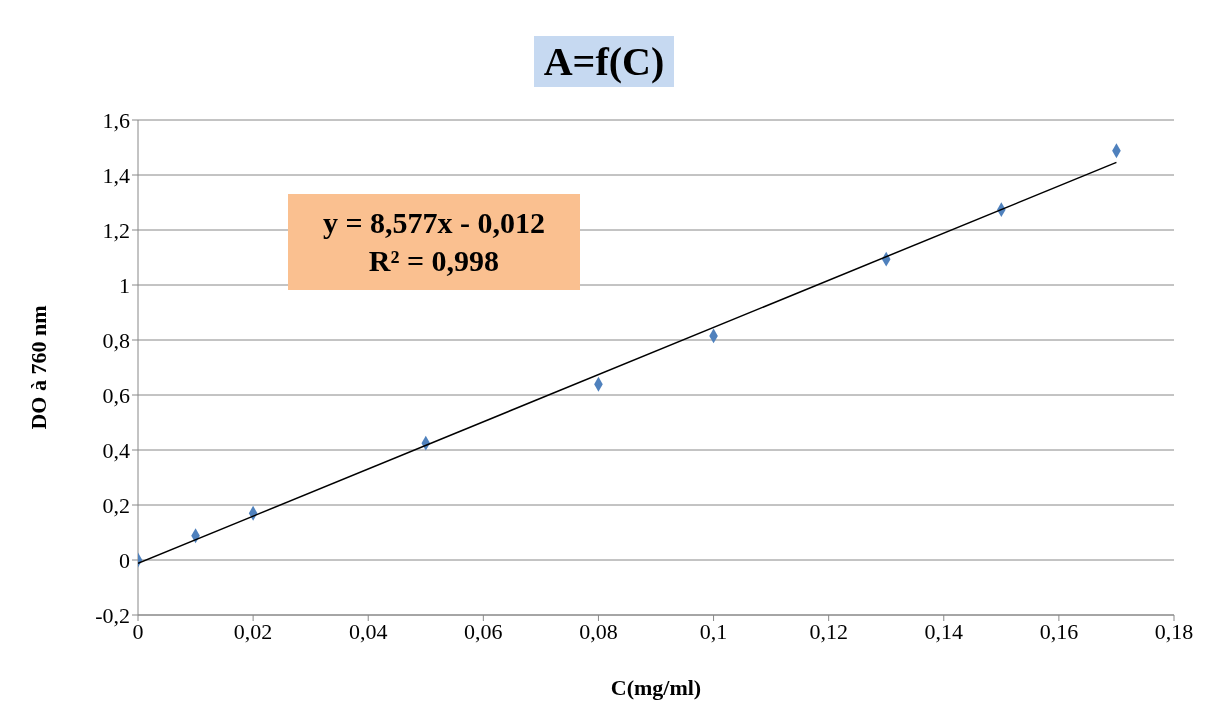  What do you see at coordinates (116, 450) in the screenshot?
I see `y-tick-label: 0,4` at bounding box center [116, 450].